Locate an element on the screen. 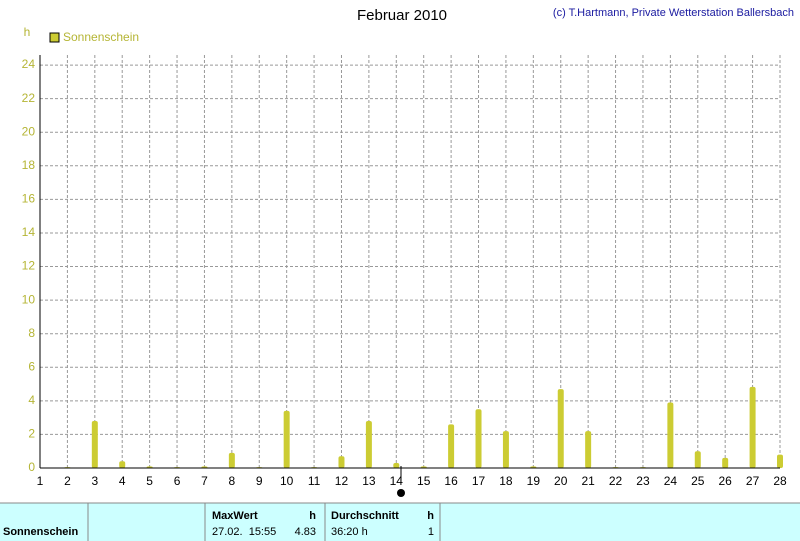 Image resolution: width=800 pixels, height=541 pixels. y-tick-label: 22 is located at coordinates (29, 98).